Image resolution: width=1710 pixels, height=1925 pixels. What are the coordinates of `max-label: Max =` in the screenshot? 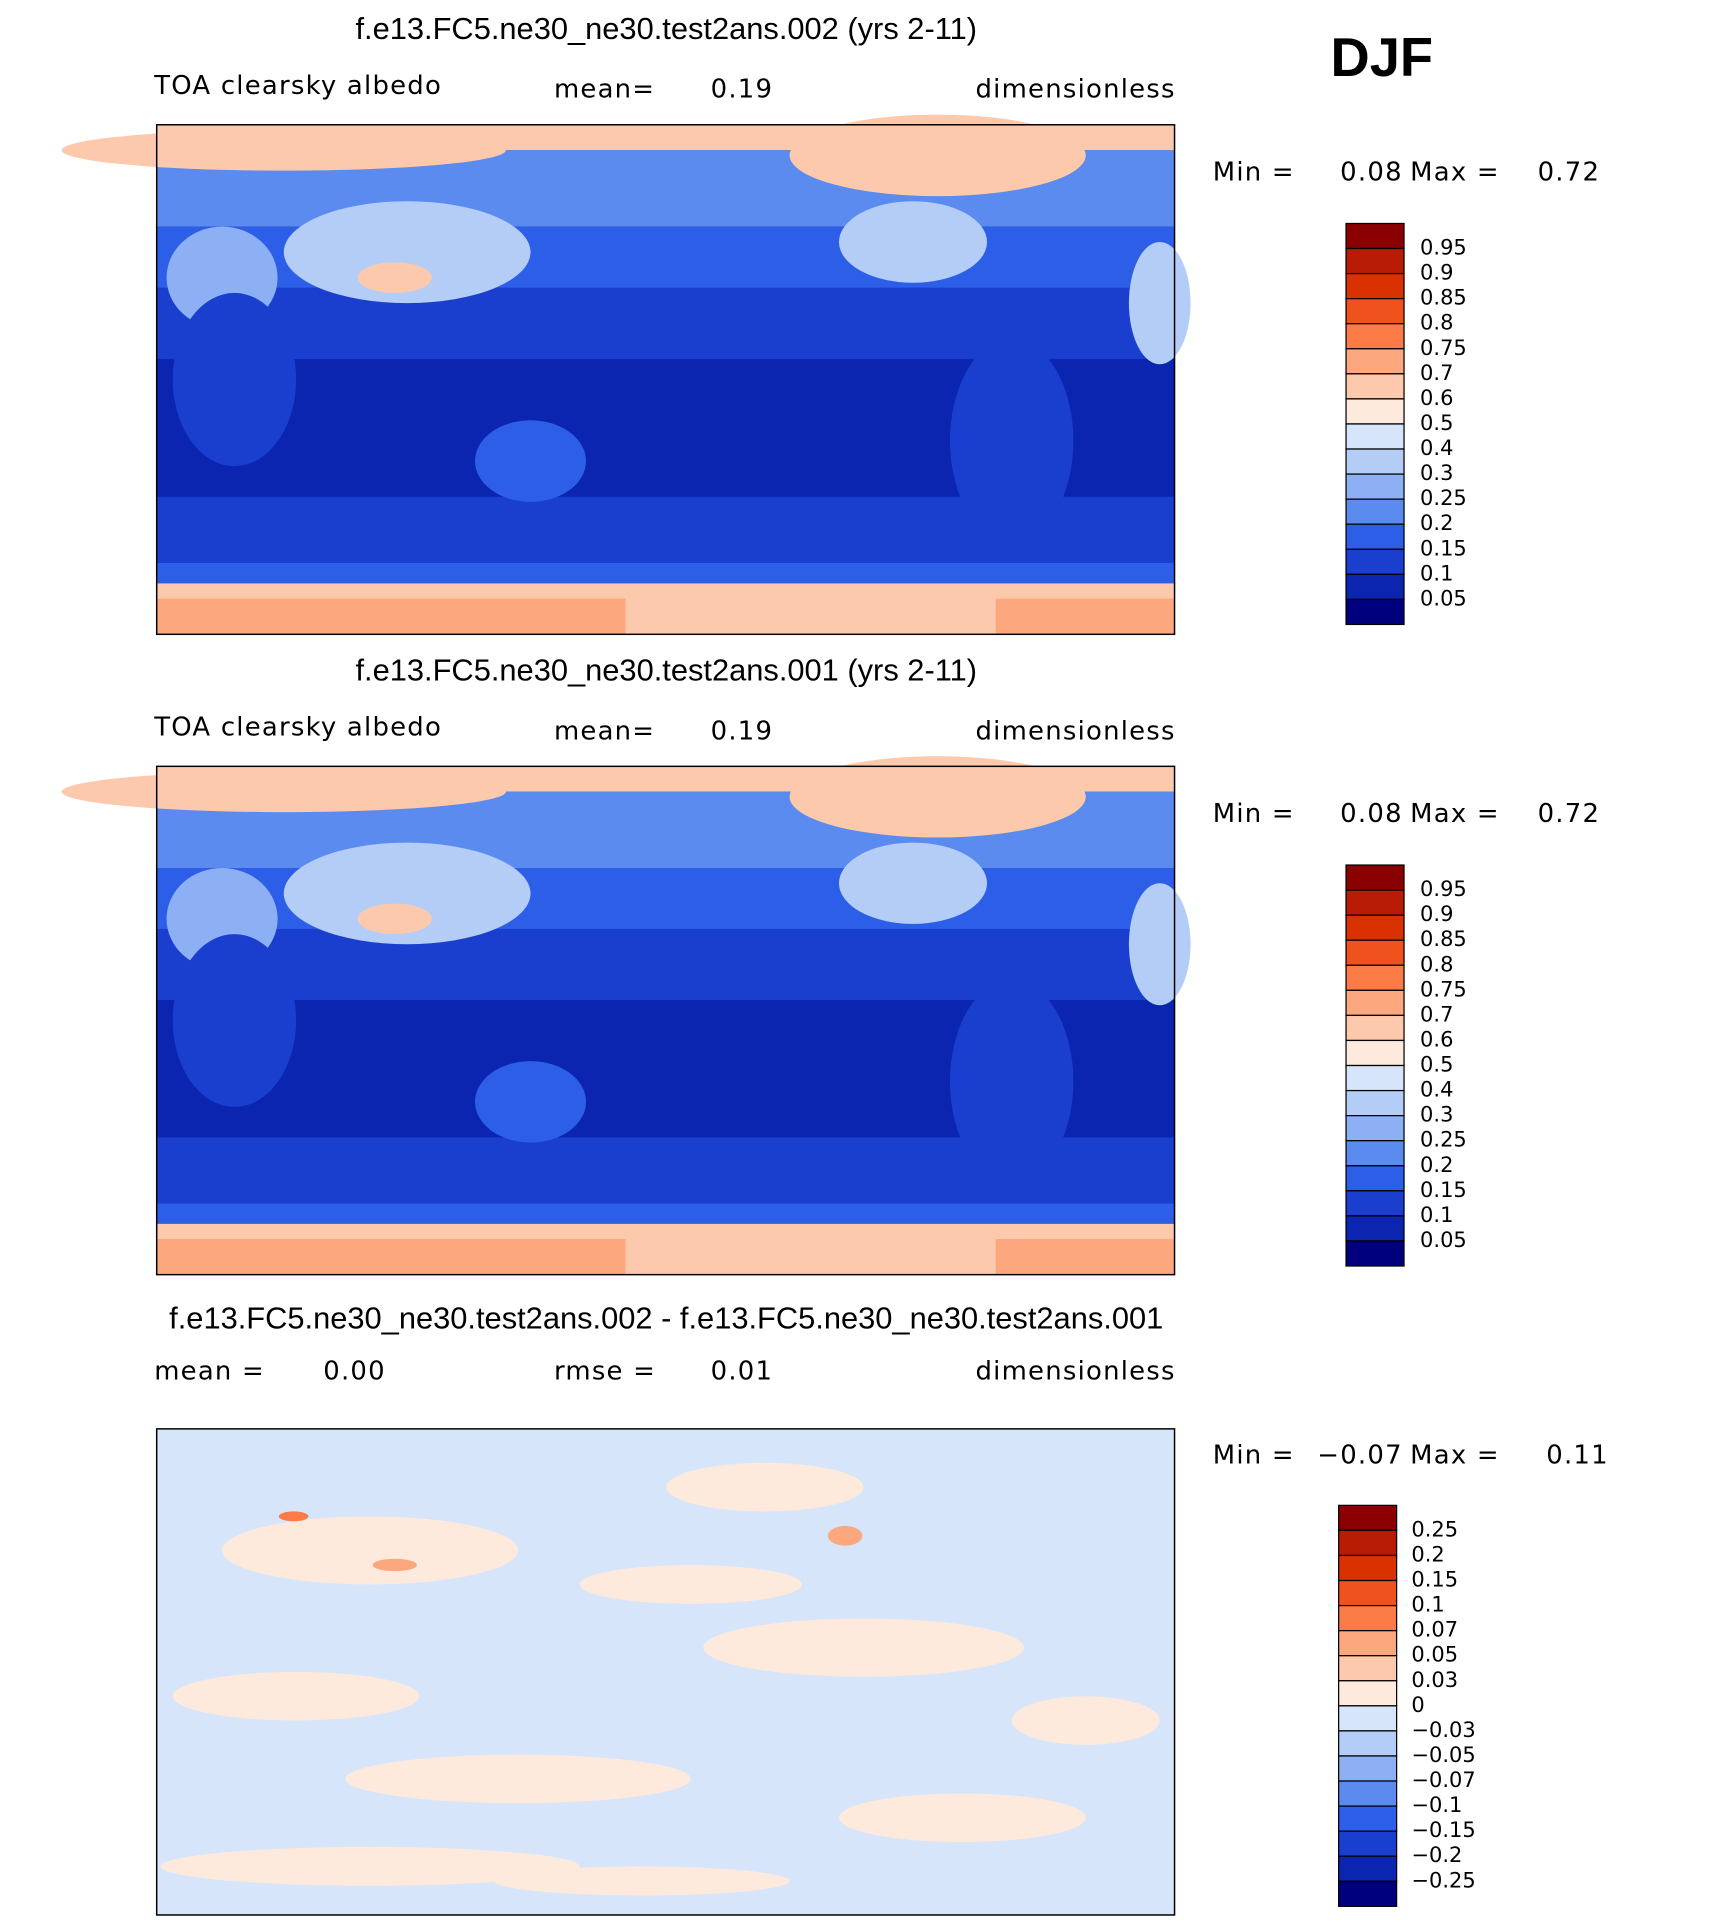 It's located at (1455, 172).